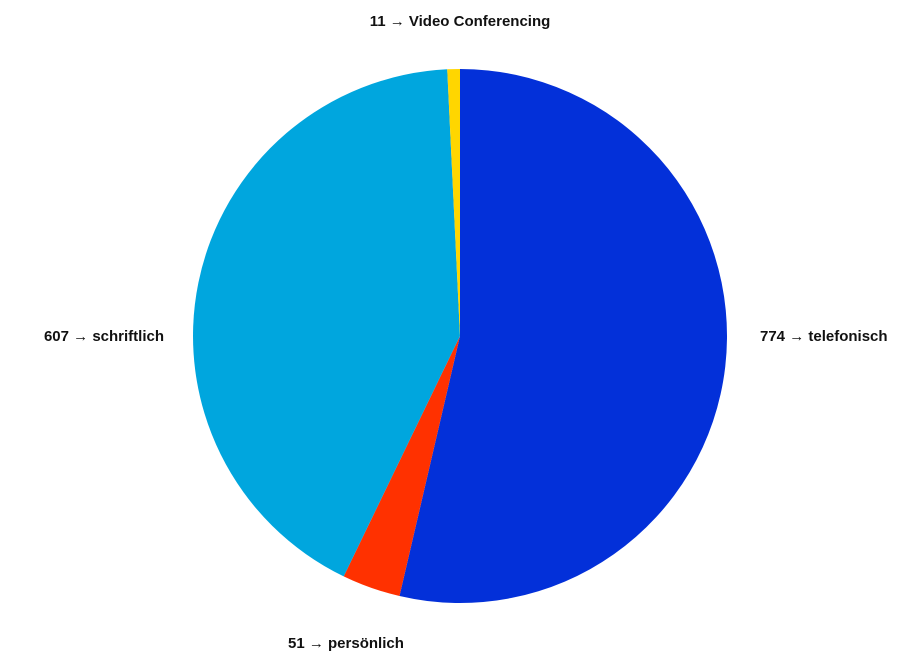 The height and width of the screenshot is (660, 924). Describe the element at coordinates (453, 202) in the screenshot. I see `pie-slice-video-conferencing` at that location.